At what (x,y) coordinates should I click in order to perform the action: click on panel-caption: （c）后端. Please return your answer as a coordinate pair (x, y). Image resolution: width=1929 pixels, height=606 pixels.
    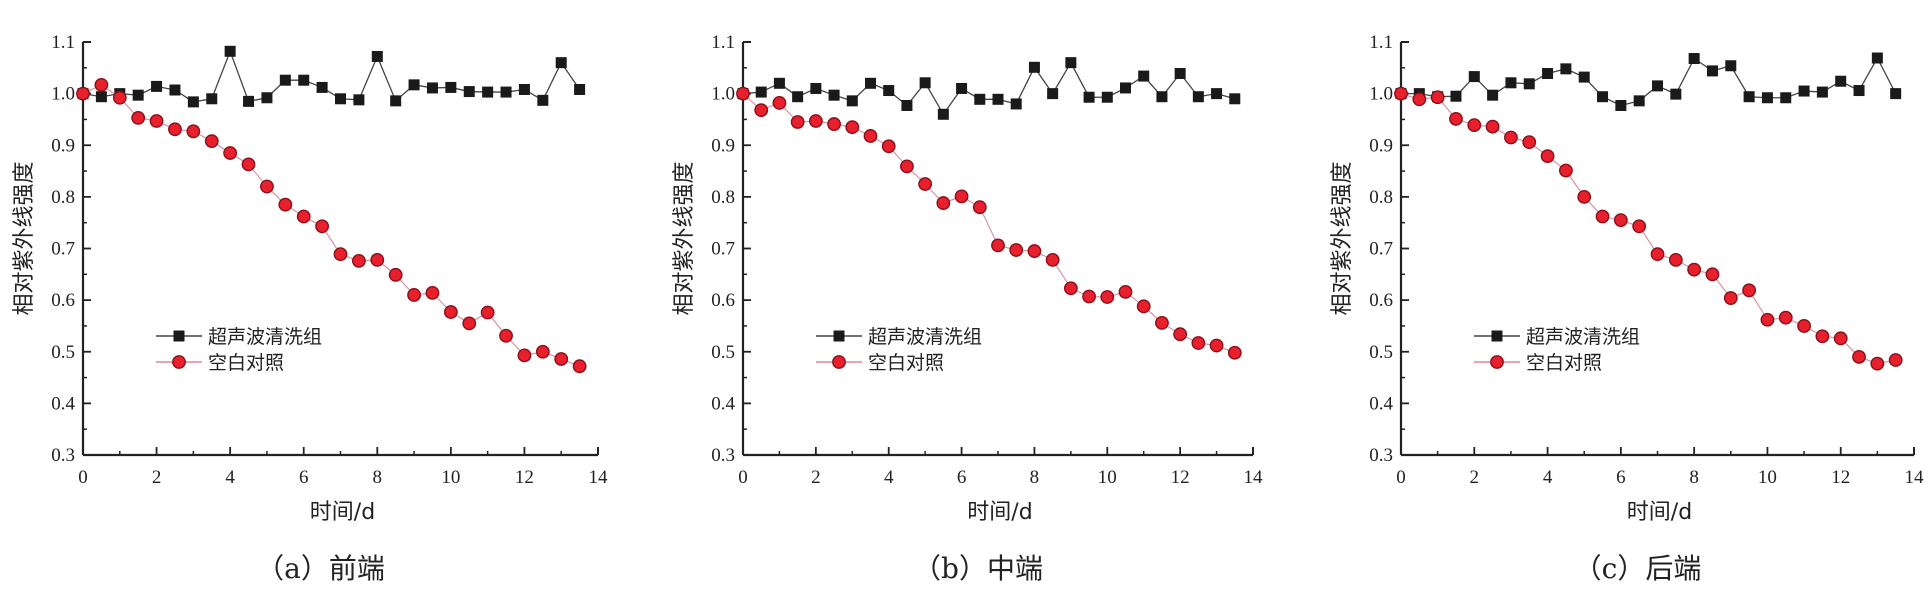
    Looking at the image, I should click on (1638, 568).